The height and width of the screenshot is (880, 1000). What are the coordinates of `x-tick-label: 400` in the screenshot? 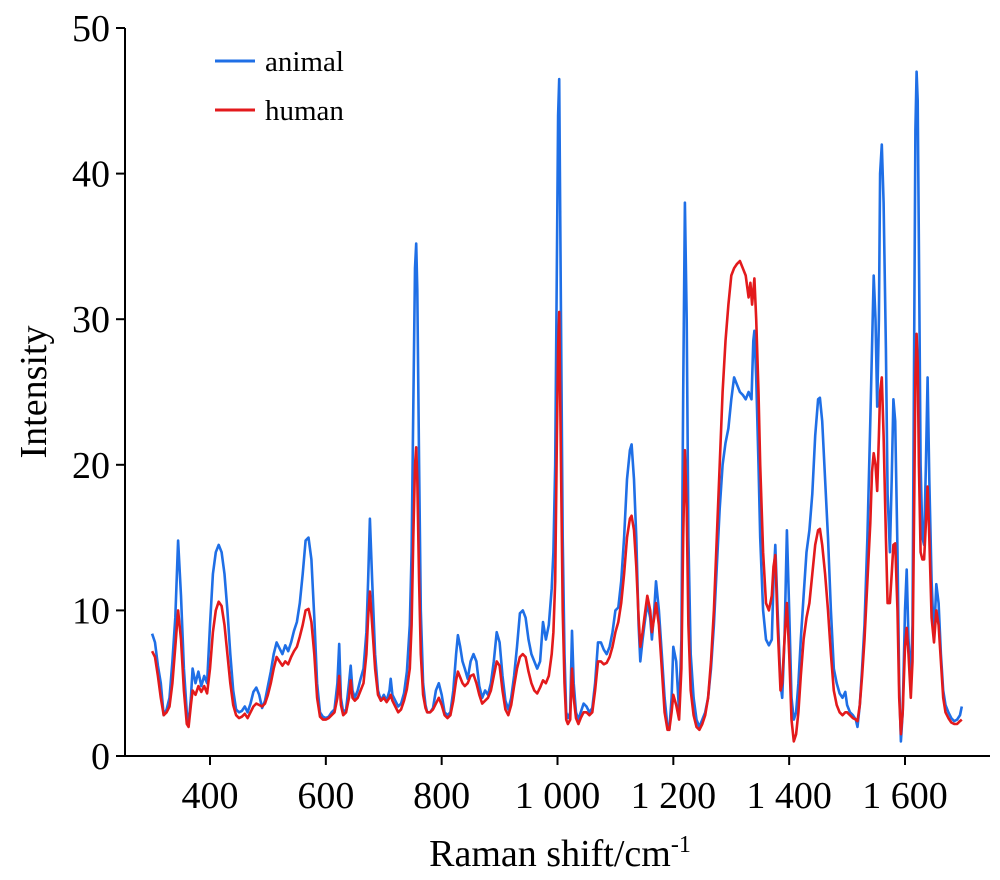 It's located at (210, 796).